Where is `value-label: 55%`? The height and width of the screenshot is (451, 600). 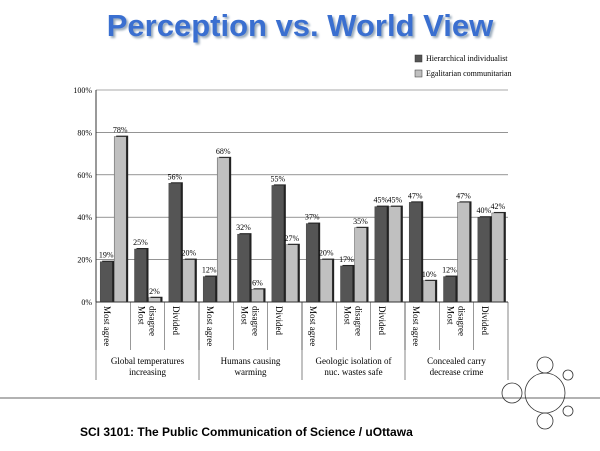
value-label: 55% is located at coordinates (277, 178).